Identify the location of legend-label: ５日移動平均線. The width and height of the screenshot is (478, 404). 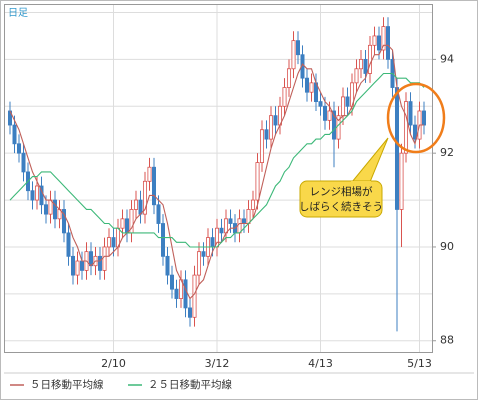
(67, 384).